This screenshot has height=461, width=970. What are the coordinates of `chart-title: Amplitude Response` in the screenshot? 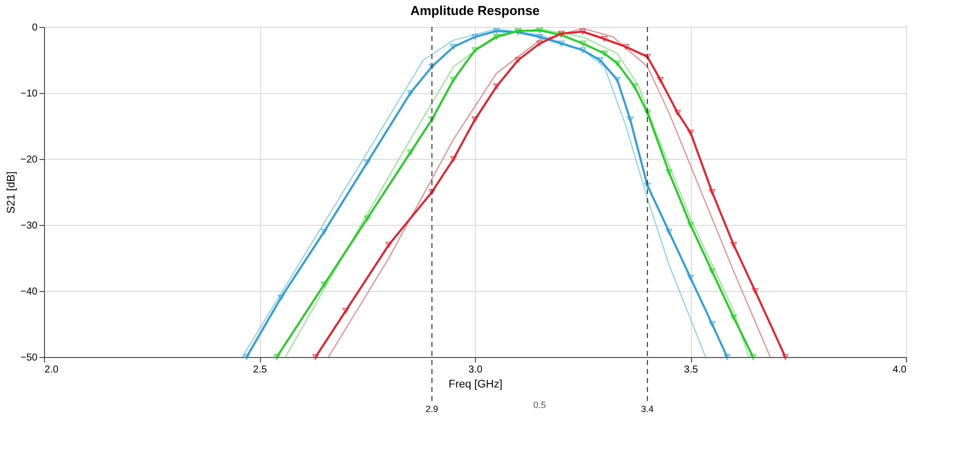 It's located at (475, 10).